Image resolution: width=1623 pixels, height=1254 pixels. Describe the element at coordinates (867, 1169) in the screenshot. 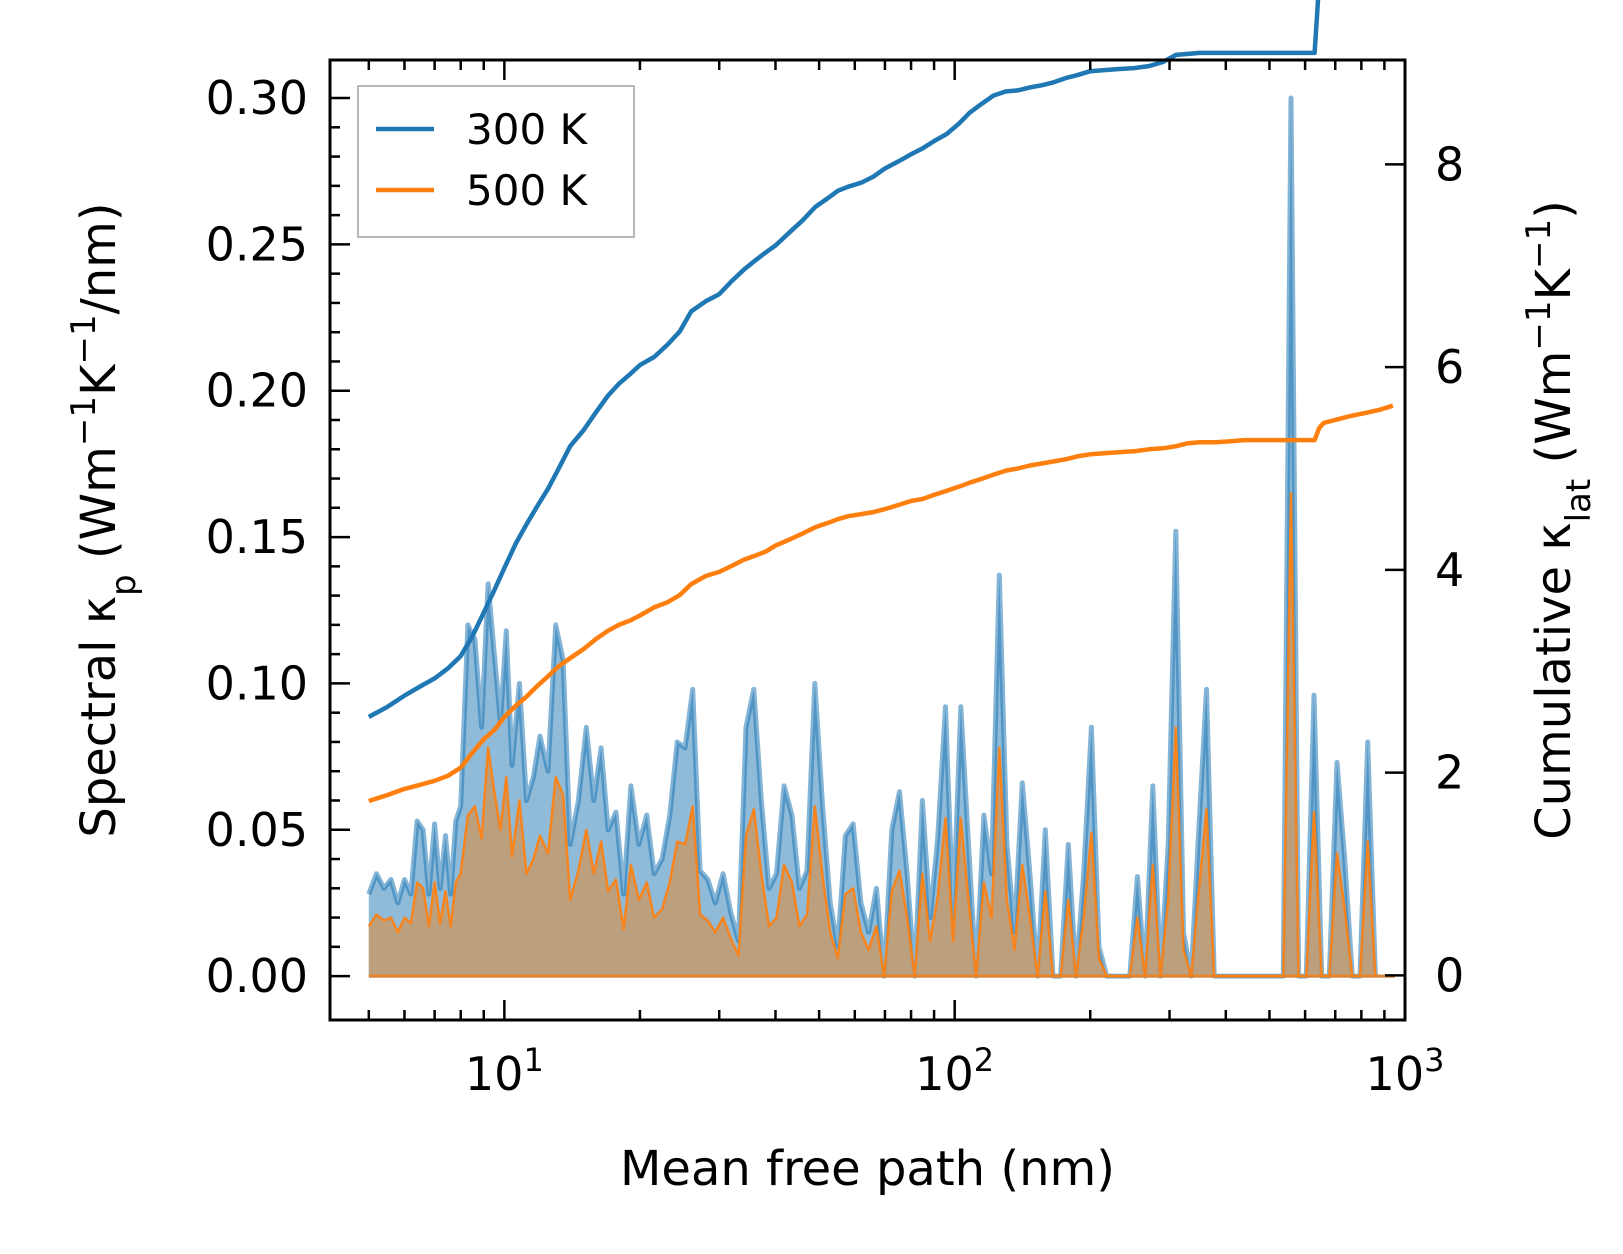

I see `x-axis-label: Mean free path (nm)` at that location.